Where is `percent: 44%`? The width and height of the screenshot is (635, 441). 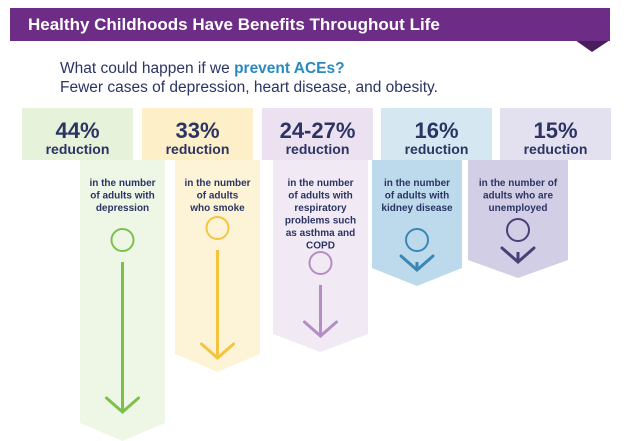 percent: 44% is located at coordinates (77, 130).